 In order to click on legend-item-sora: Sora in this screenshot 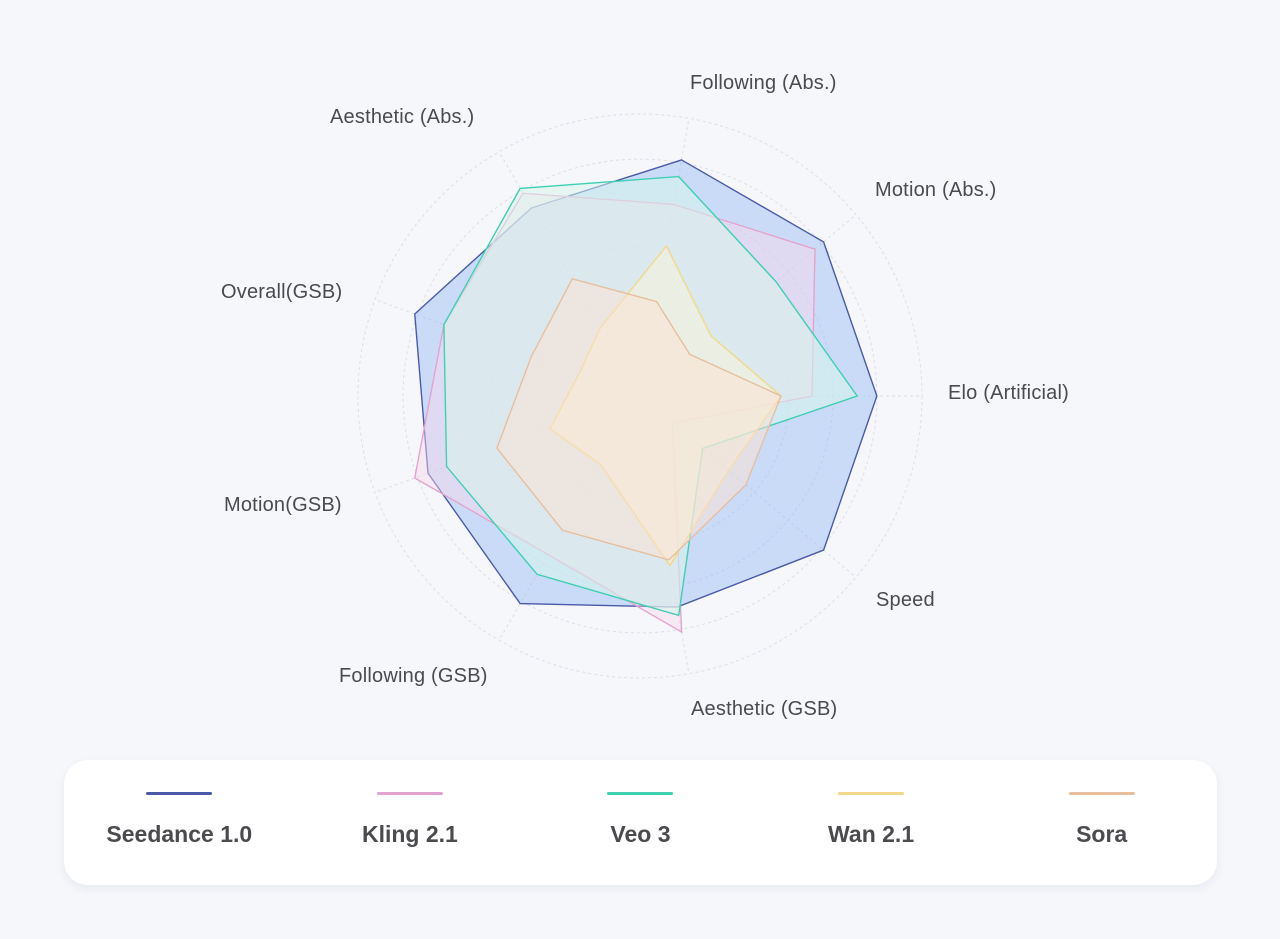, I will do `click(1101, 819)`.